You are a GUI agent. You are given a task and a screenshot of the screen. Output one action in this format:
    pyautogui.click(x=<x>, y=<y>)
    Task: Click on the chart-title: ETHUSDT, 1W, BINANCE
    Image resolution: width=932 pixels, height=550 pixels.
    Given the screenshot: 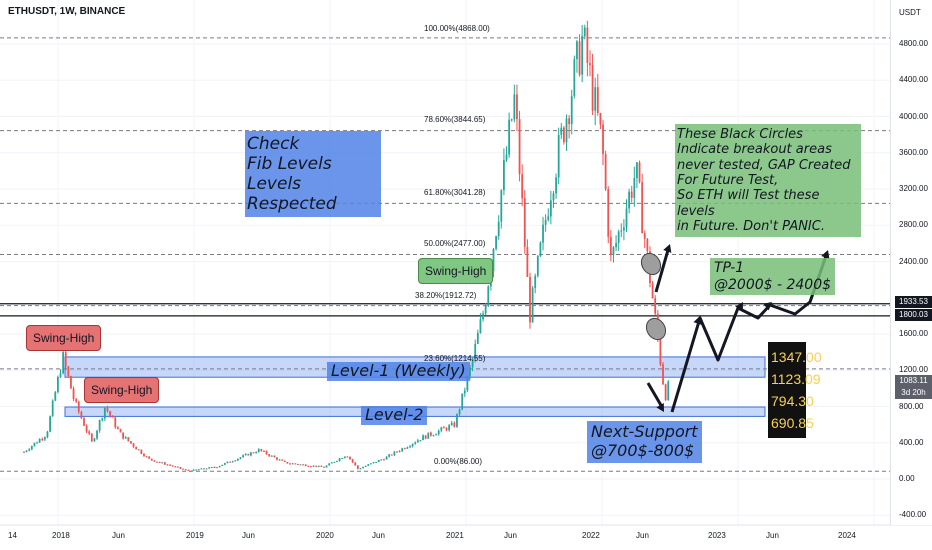 What is the action you would take?
    pyautogui.click(x=67, y=11)
    